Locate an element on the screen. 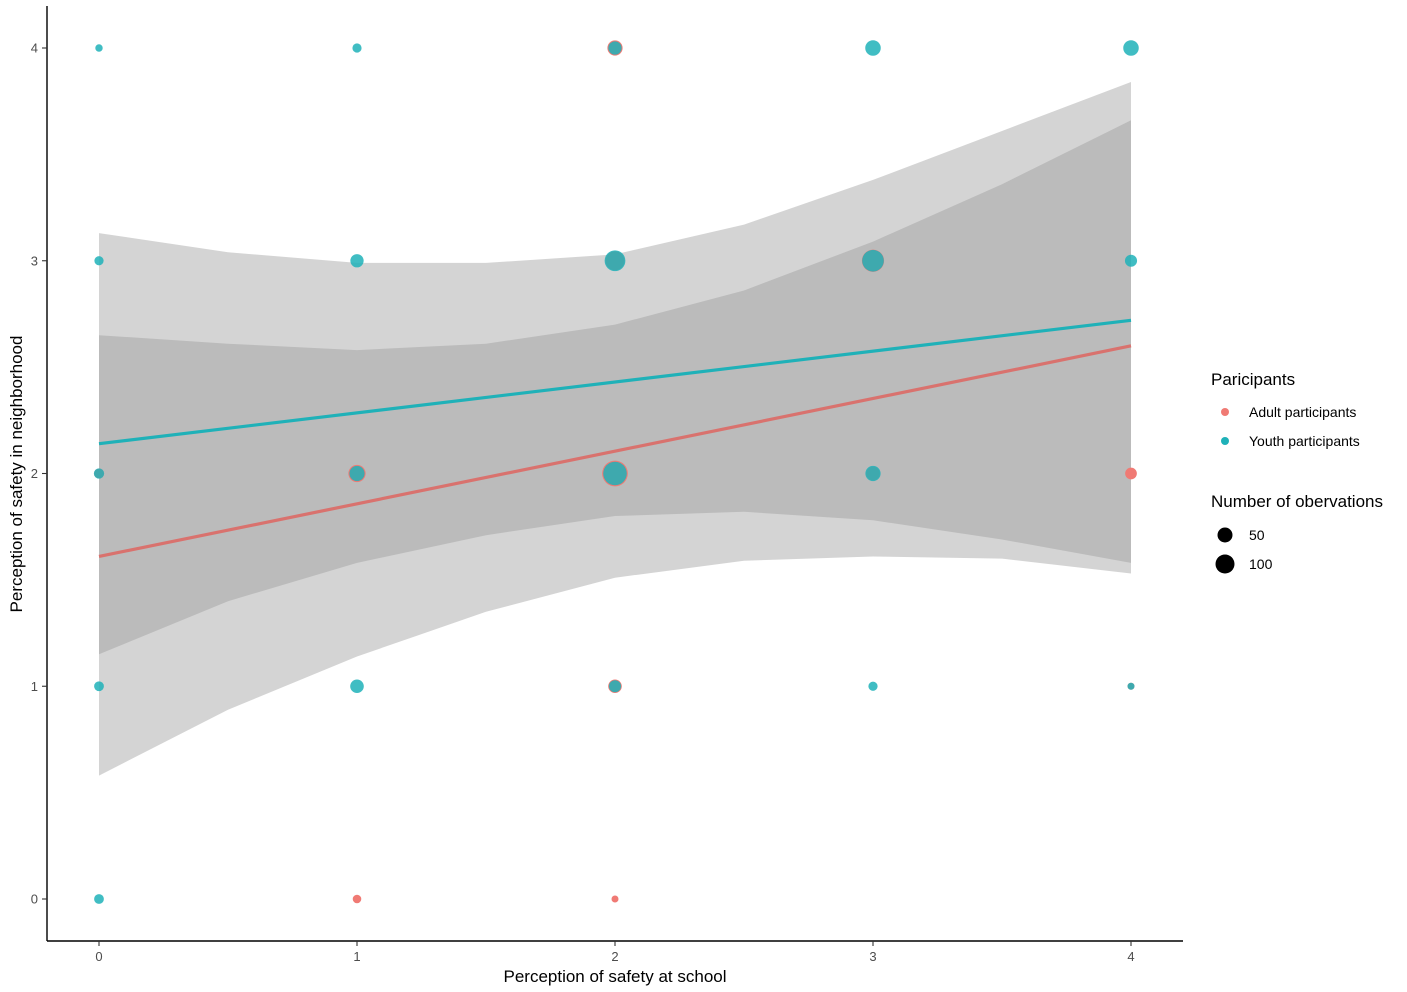 The width and height of the screenshot is (1407, 992). y-tick-label: 2 is located at coordinates (34, 473).